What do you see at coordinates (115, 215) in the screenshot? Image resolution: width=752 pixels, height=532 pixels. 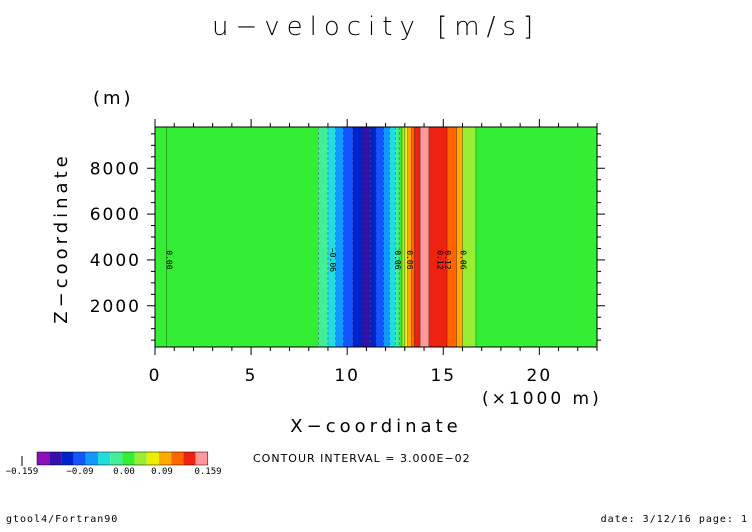 I see `y-tick-label: 6000` at bounding box center [115, 215].